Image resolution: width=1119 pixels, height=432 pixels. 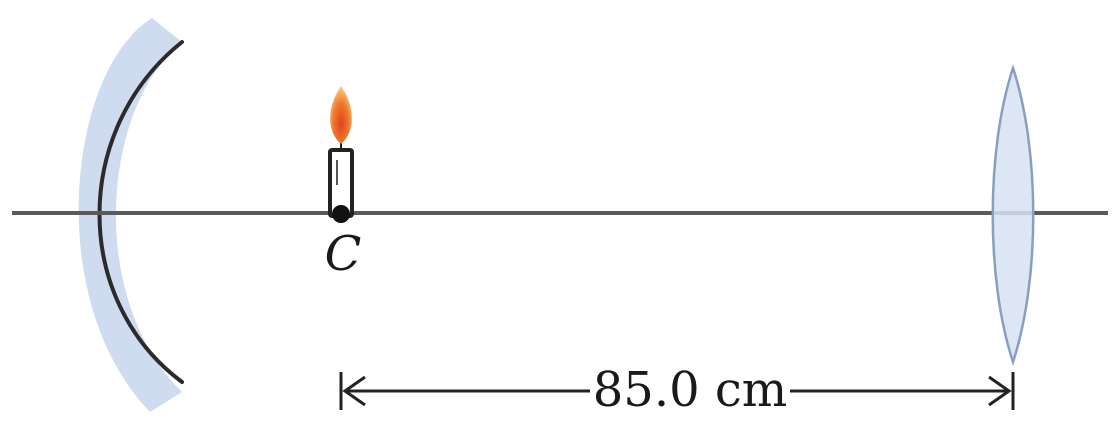 What do you see at coordinates (341, 115) in the screenshot?
I see `flame-icon` at bounding box center [341, 115].